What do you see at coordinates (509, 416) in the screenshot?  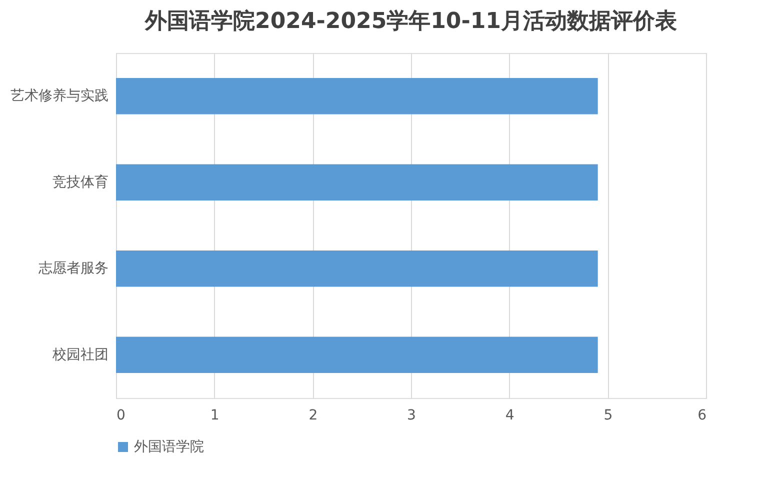 I see `x-tick-label: 4` at bounding box center [509, 416].